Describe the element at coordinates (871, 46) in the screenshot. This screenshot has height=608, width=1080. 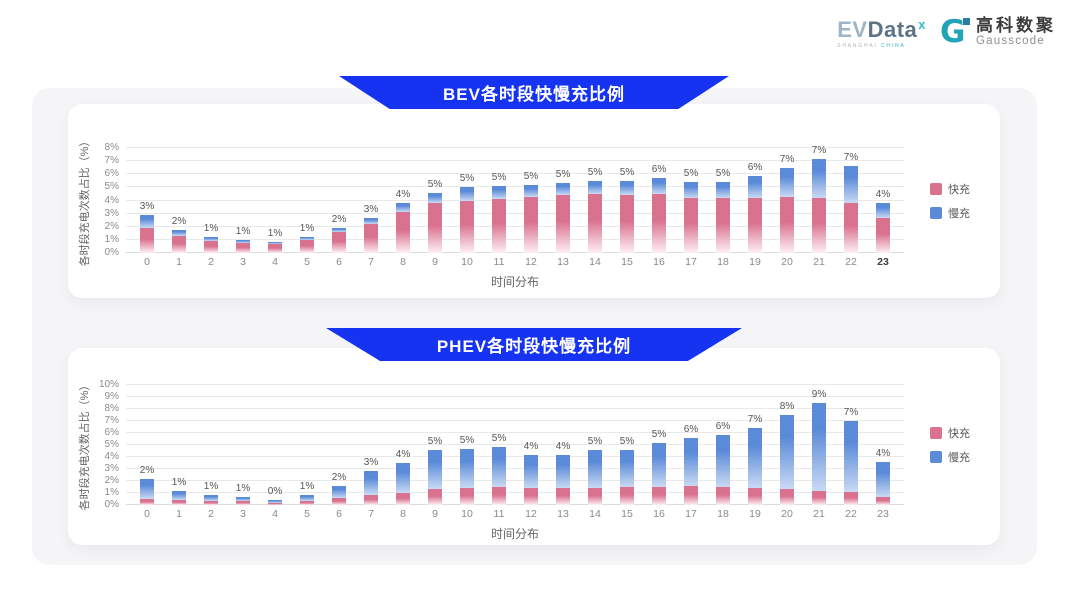
I see `evdata-subtext: SHANGHAI CHINA` at that location.